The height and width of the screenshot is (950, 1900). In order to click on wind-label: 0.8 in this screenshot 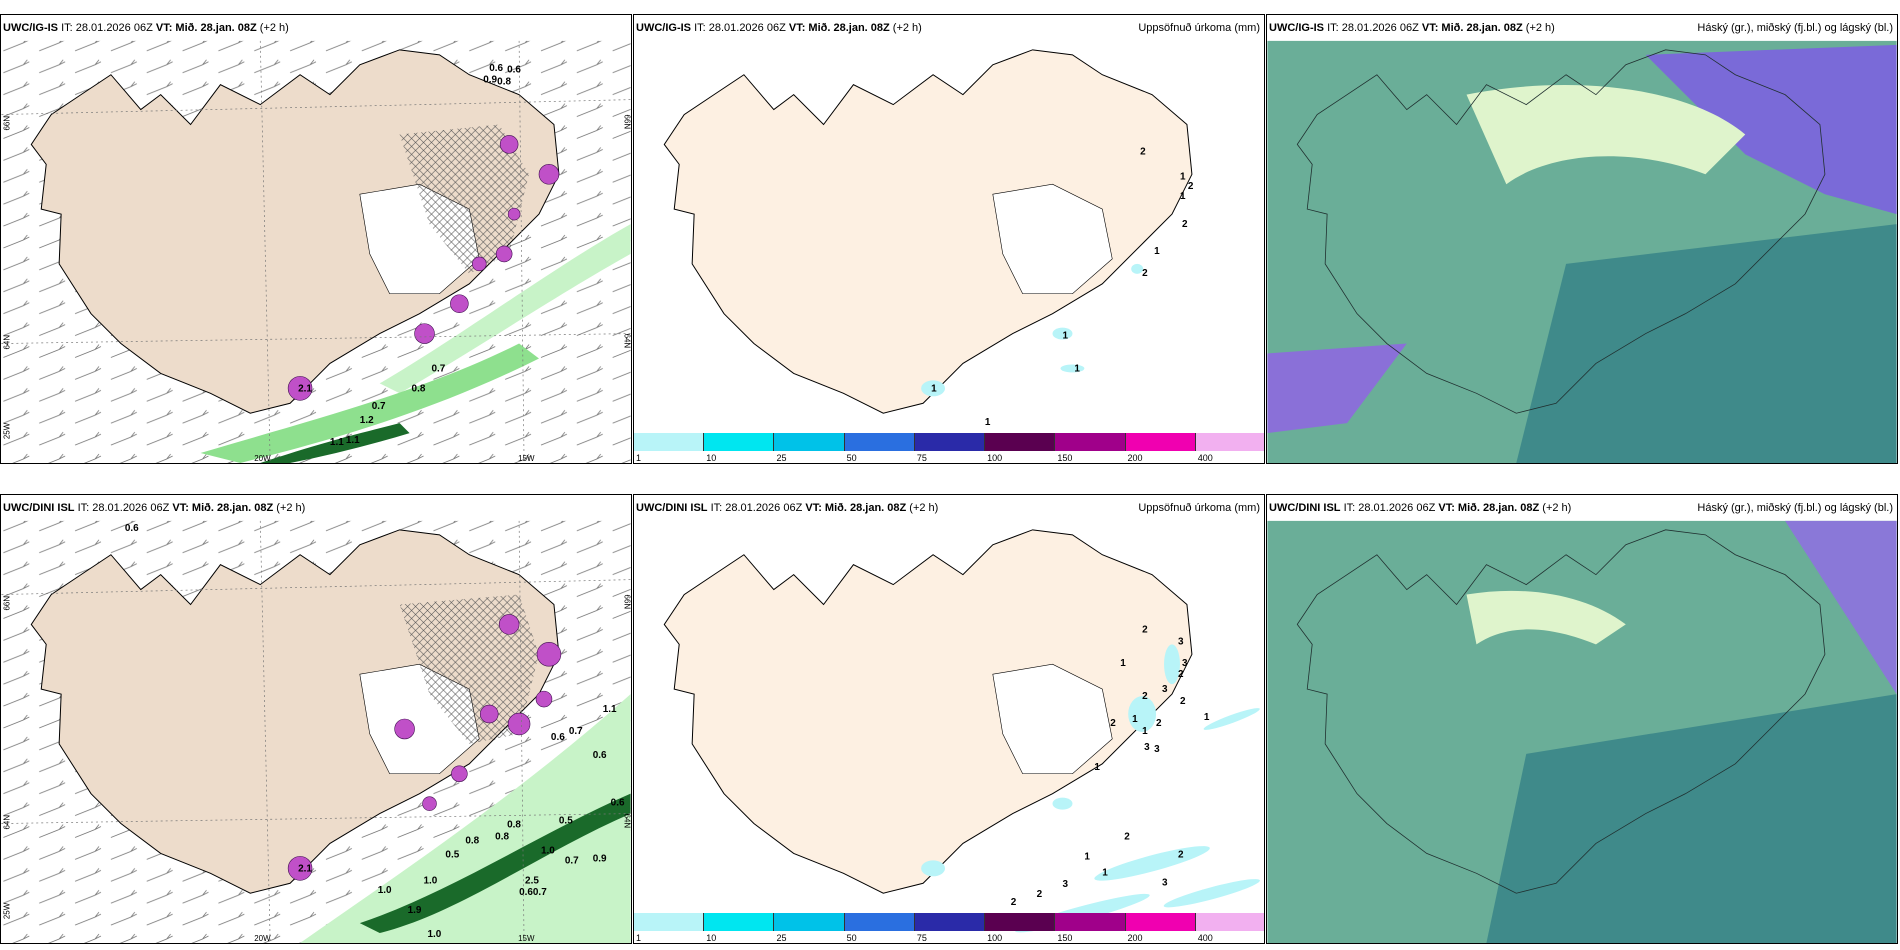, I will do `click(502, 836)`.